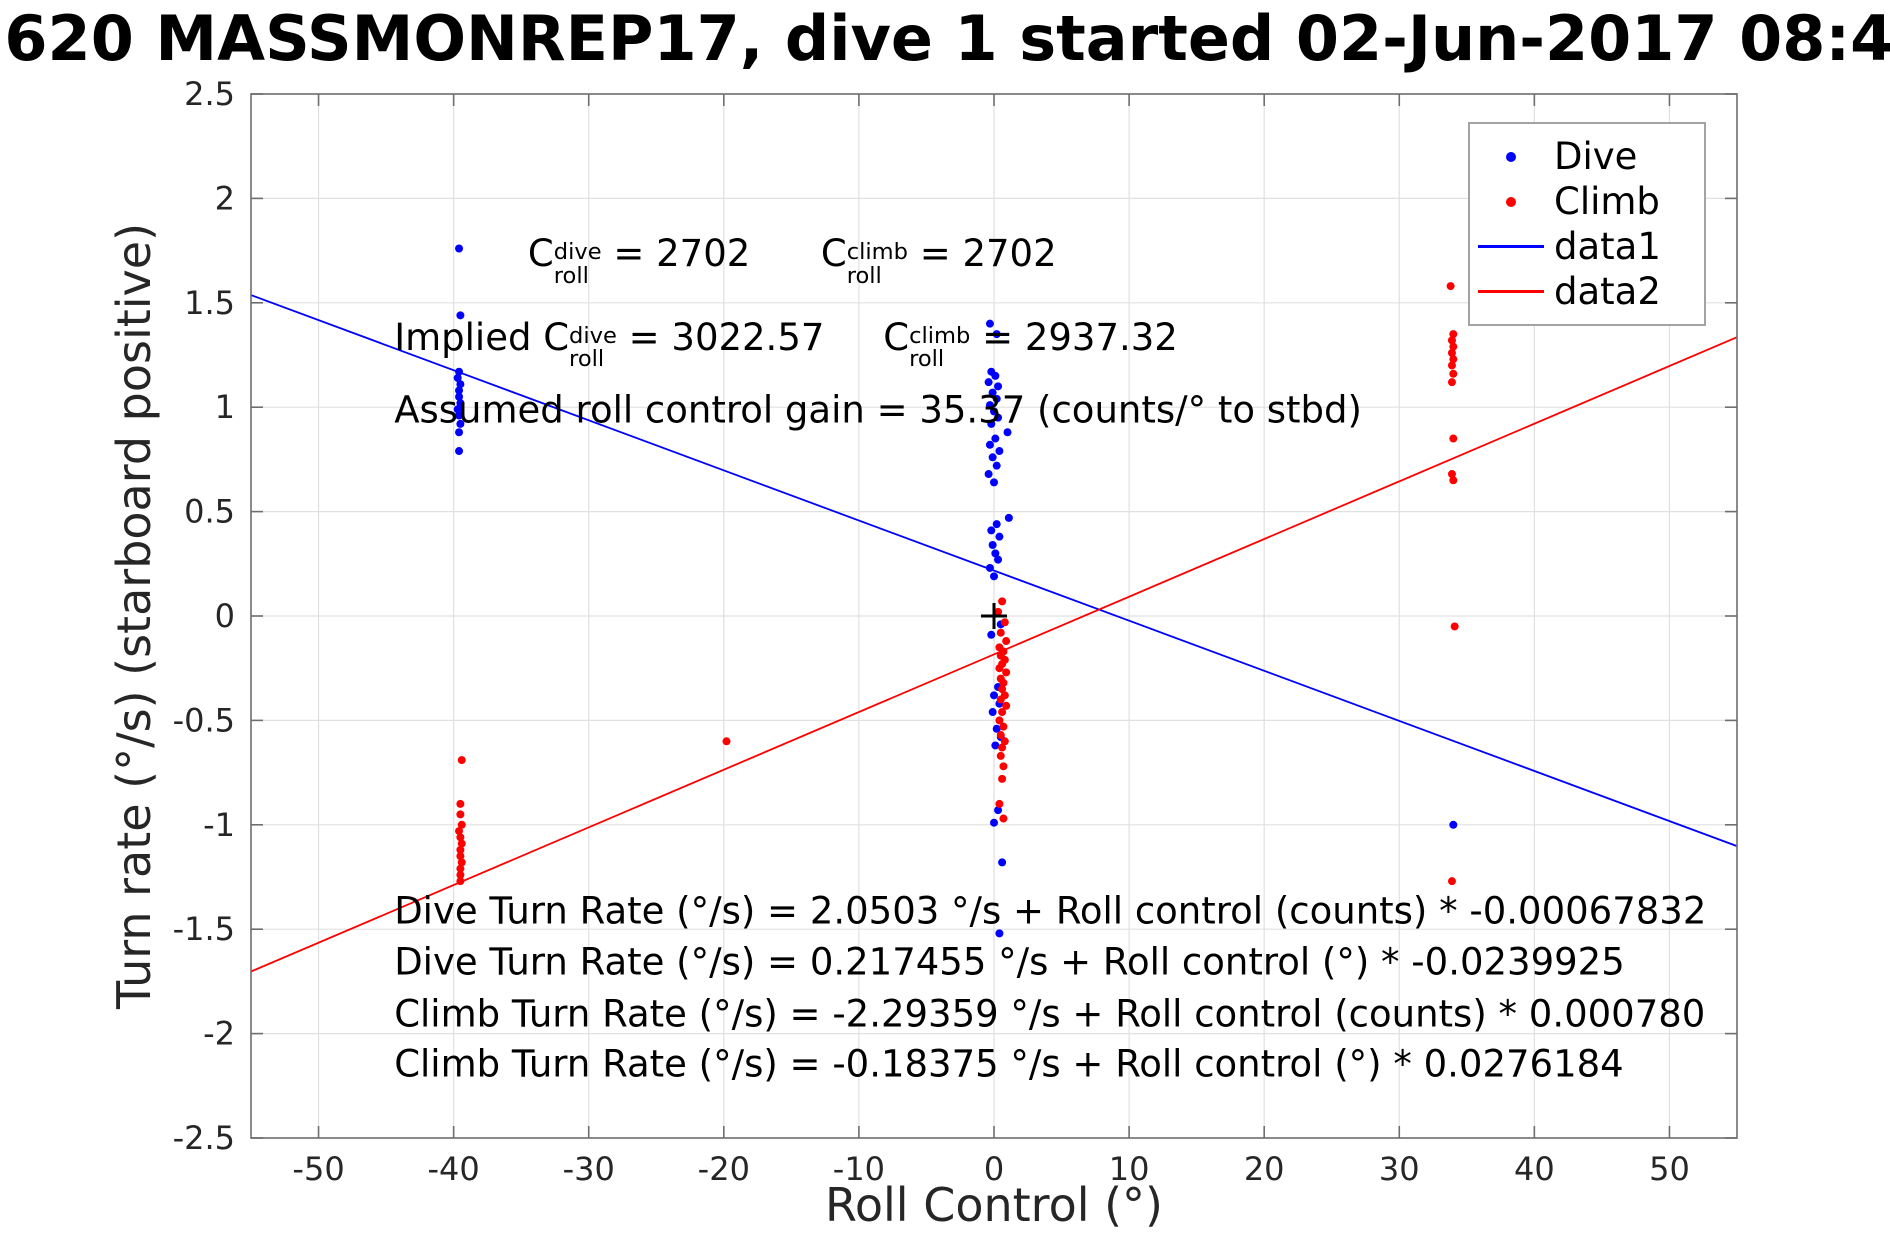 This screenshot has width=1890, height=1260. I want to click on y-tick-label: -0.5, so click(204, 720).